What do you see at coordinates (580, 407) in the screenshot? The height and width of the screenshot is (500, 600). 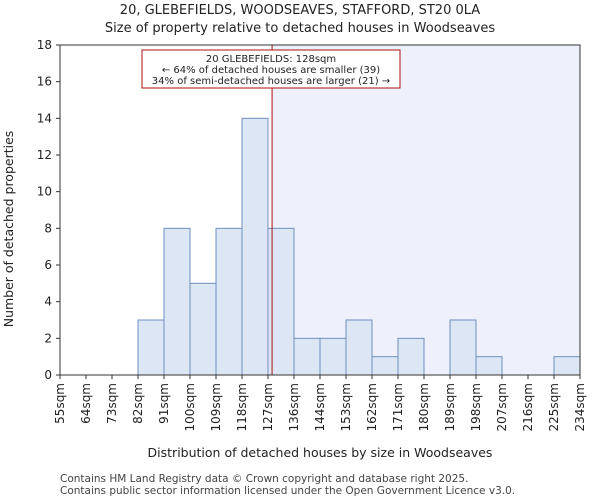 I see `x-tick-label: 234sqm` at bounding box center [580, 407].